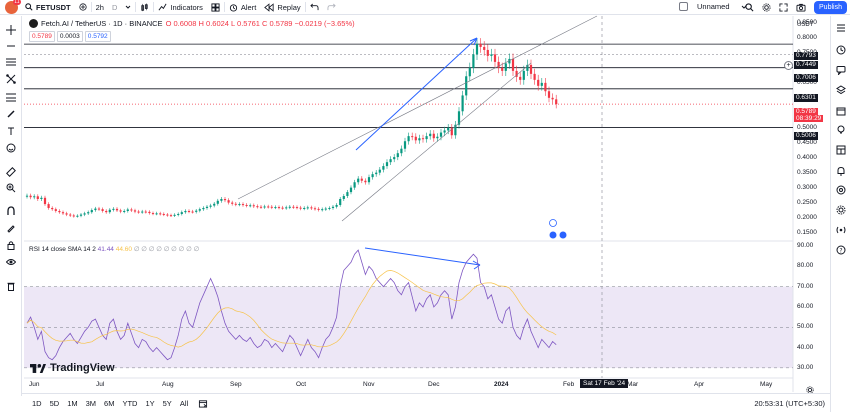 The width and height of the screenshot is (850, 412). What do you see at coordinates (11, 79) in the screenshot?
I see `pattern-tool` at bounding box center [11, 79].